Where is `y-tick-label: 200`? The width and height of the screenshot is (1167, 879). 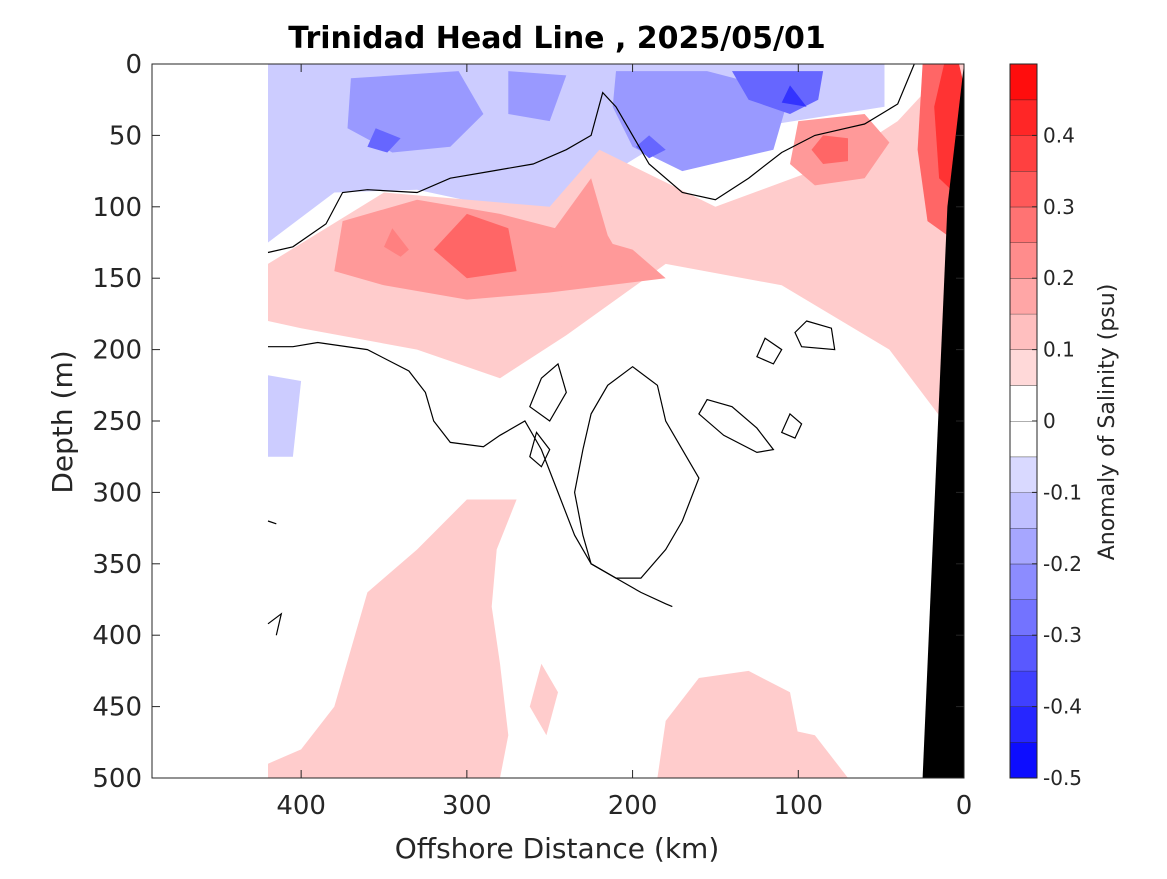 y-tick-label: 200 is located at coordinates (117, 351).